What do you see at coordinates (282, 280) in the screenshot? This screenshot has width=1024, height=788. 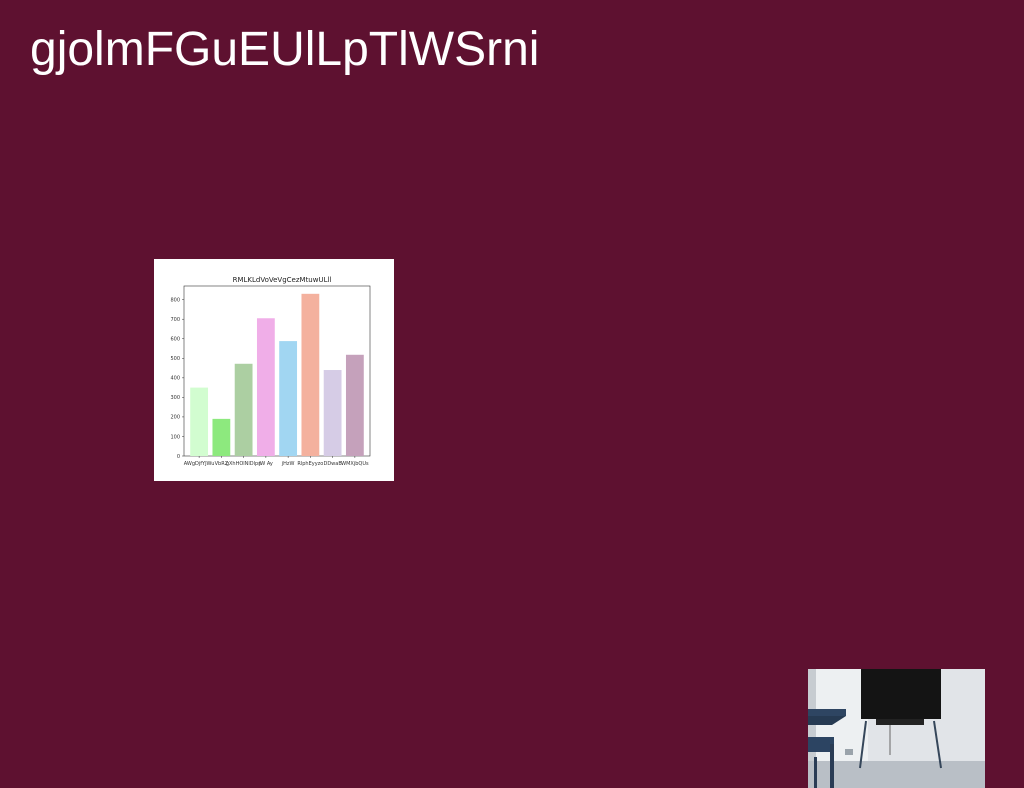 I see `chart-title: RMLKLdVoVeVgCezMtuwULll` at bounding box center [282, 280].